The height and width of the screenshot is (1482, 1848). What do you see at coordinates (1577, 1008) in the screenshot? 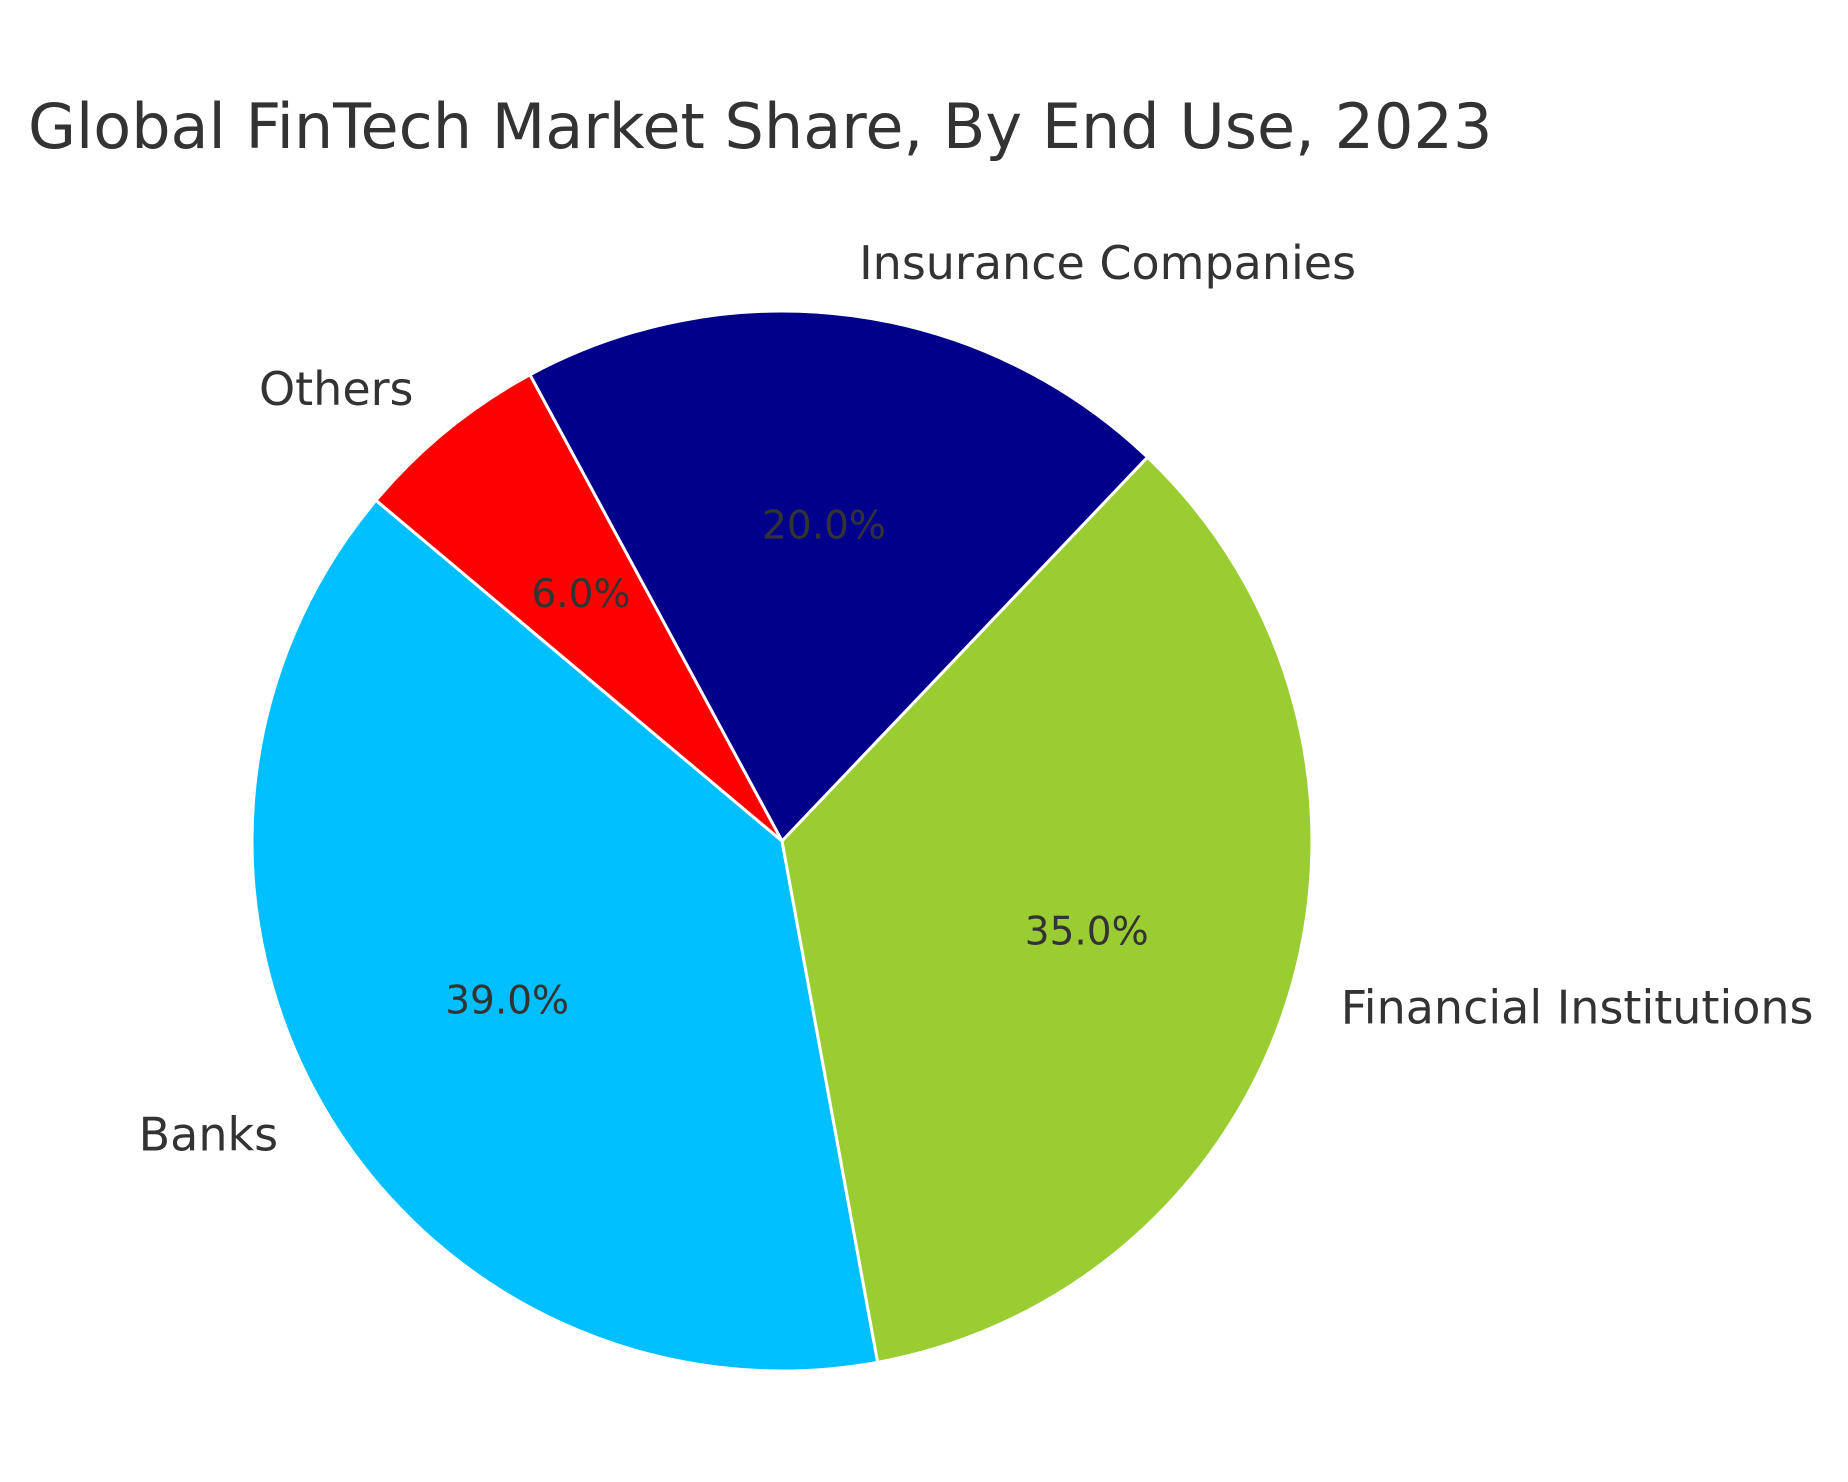
I see `category-label-financial-institutions: Financial Institutions` at bounding box center [1577, 1008].